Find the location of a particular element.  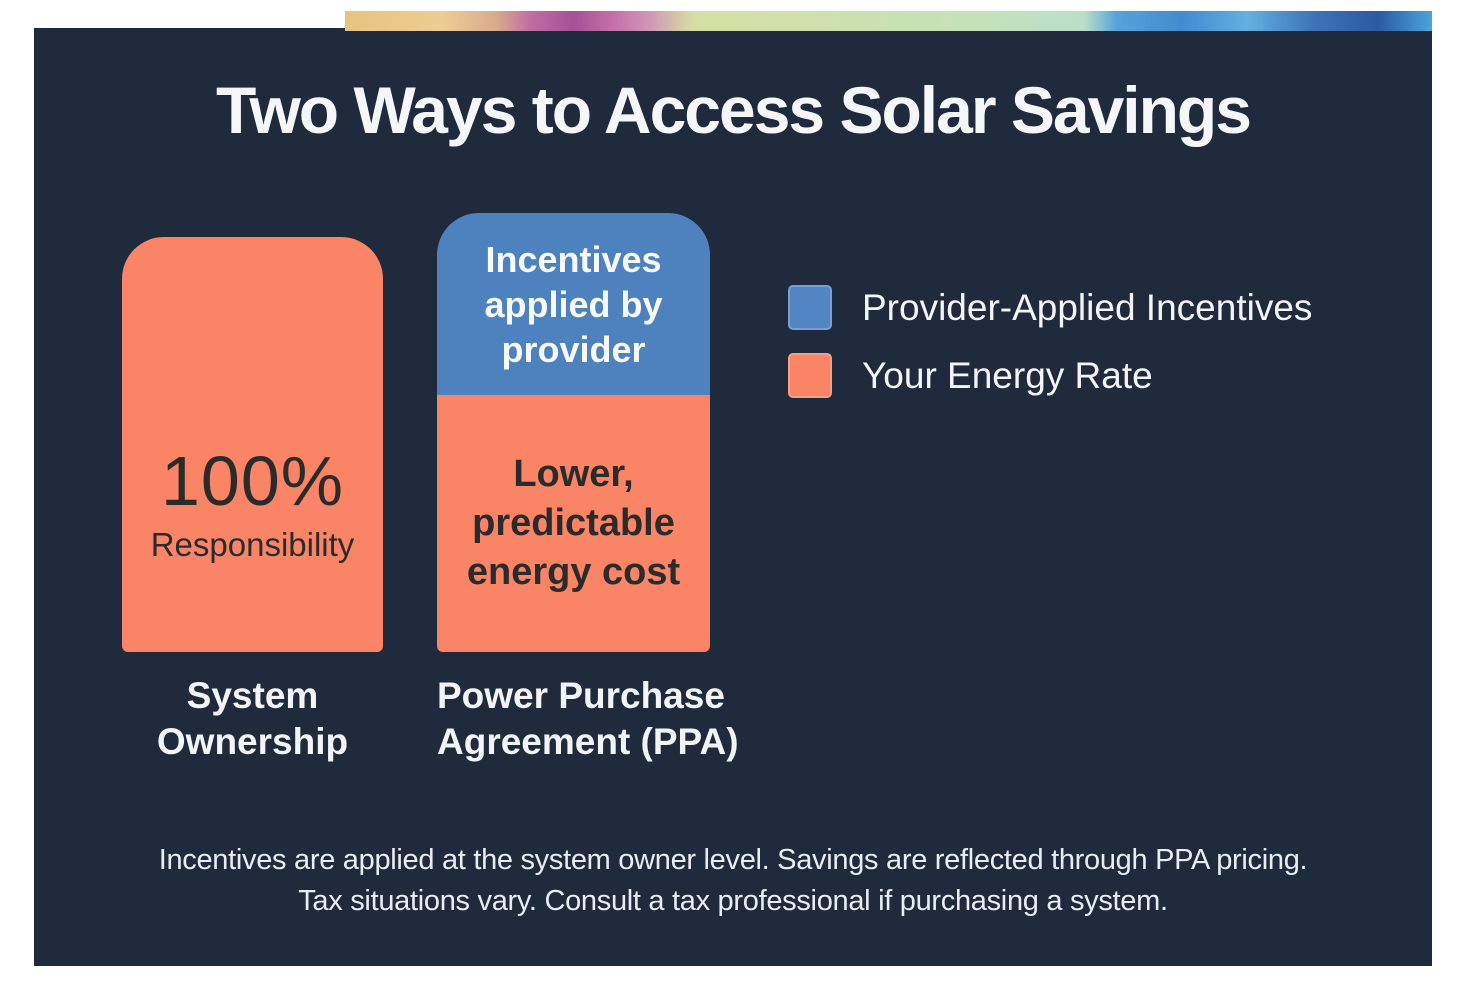

text-line: provider is located at coordinates (573, 349).